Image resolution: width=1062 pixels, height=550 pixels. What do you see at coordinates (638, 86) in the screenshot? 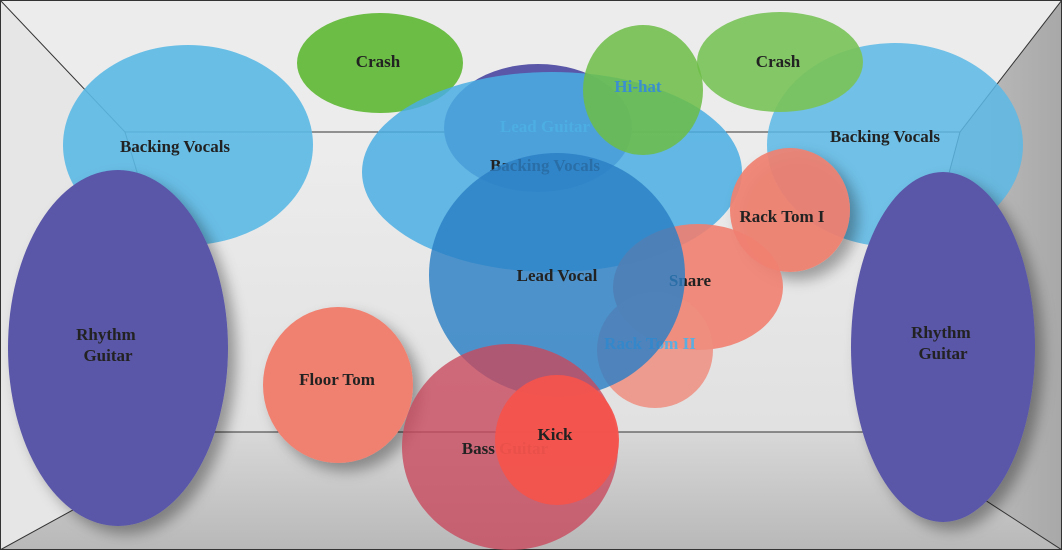
I see `instrument-label: Hi-hat` at bounding box center [638, 86].